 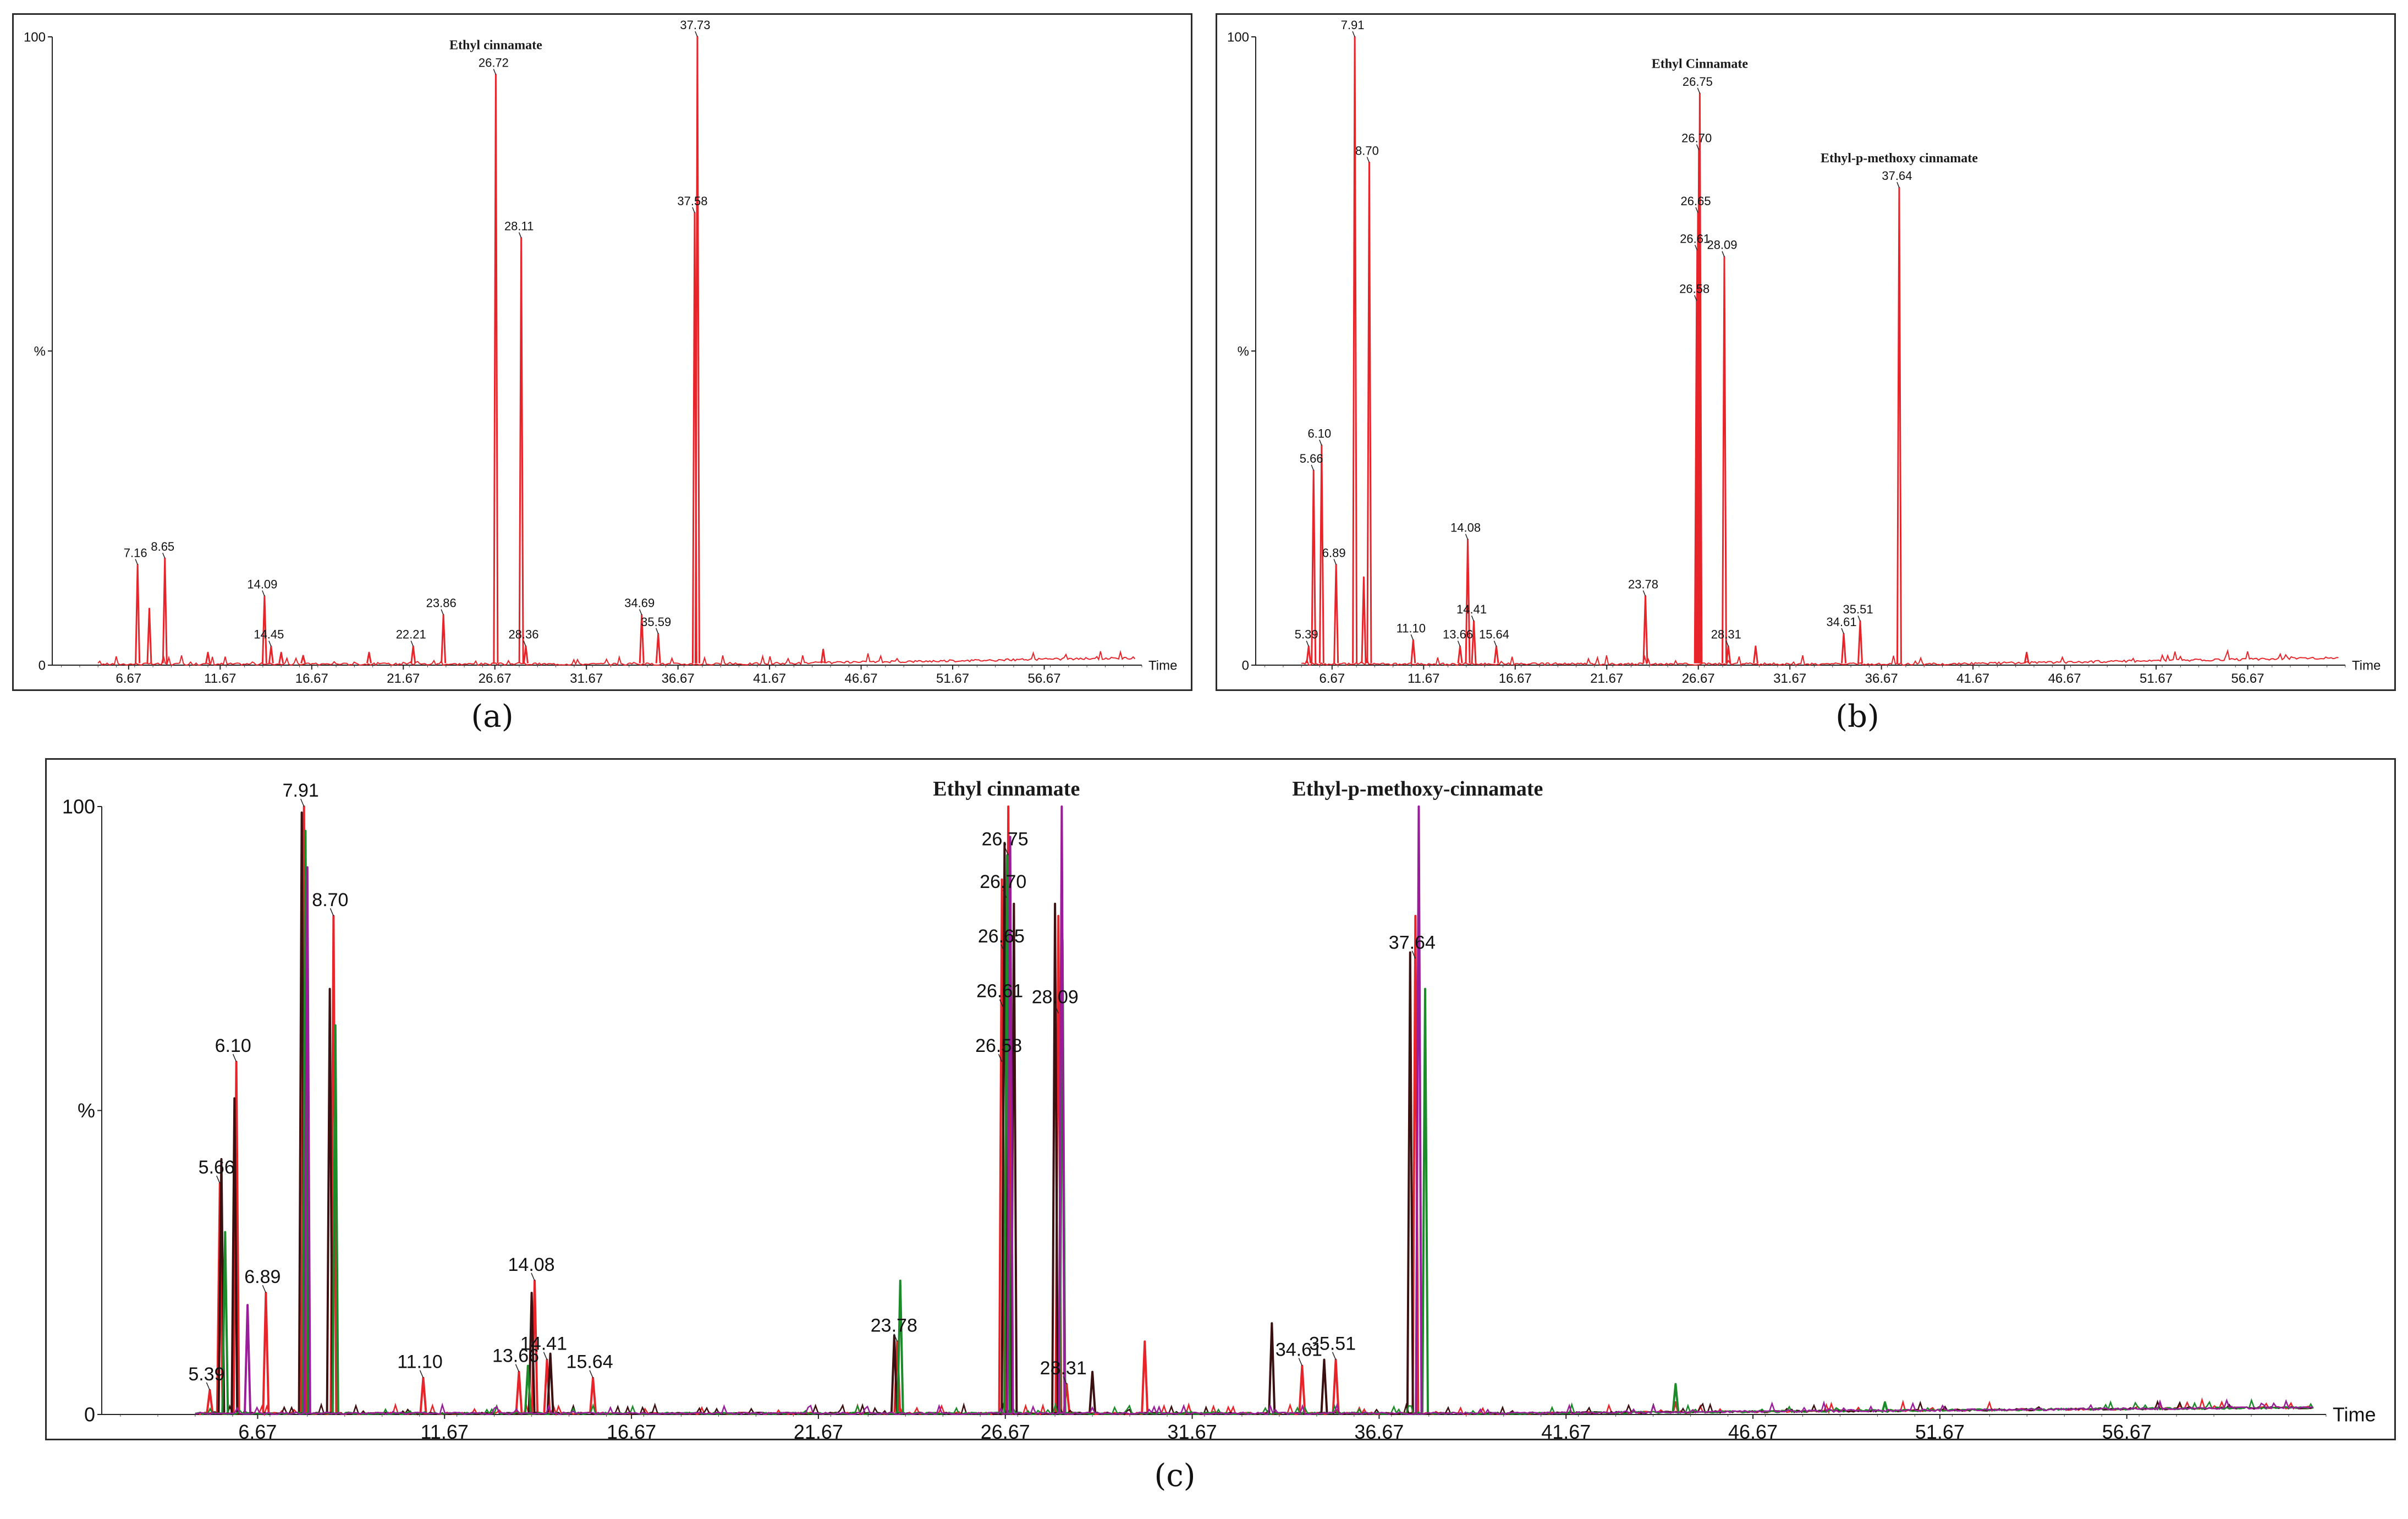 I want to click on peak-label: 7.16, so click(x=135, y=553).